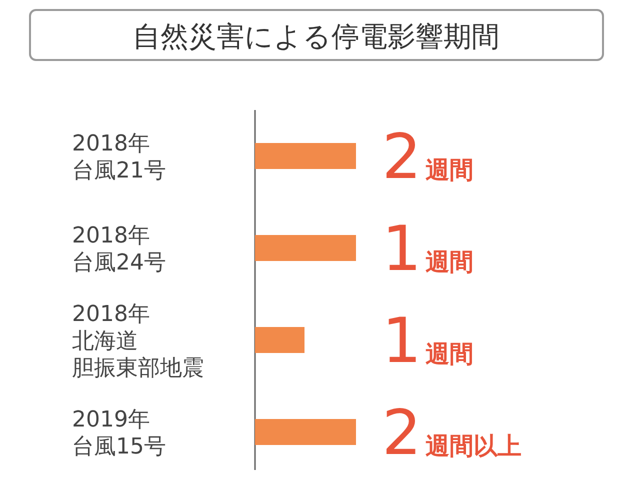 The image size is (640, 480). I want to click on y-tick-label: 2018年台風21号, so click(119, 158).